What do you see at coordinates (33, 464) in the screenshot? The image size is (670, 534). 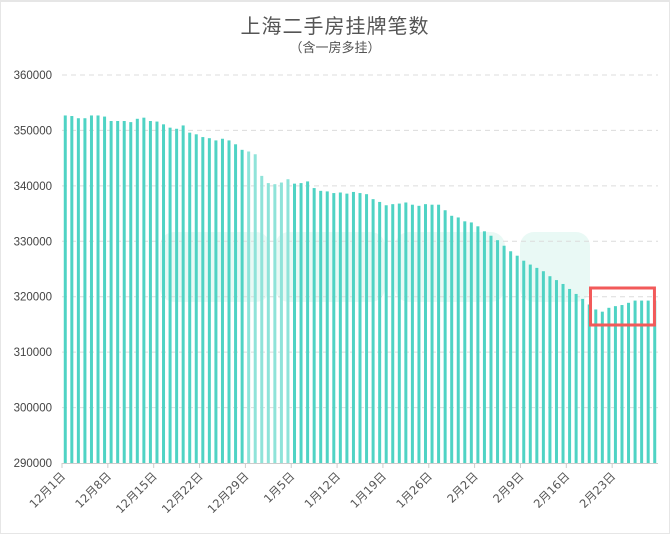 I see `y-tick-label: 290000` at bounding box center [33, 464].